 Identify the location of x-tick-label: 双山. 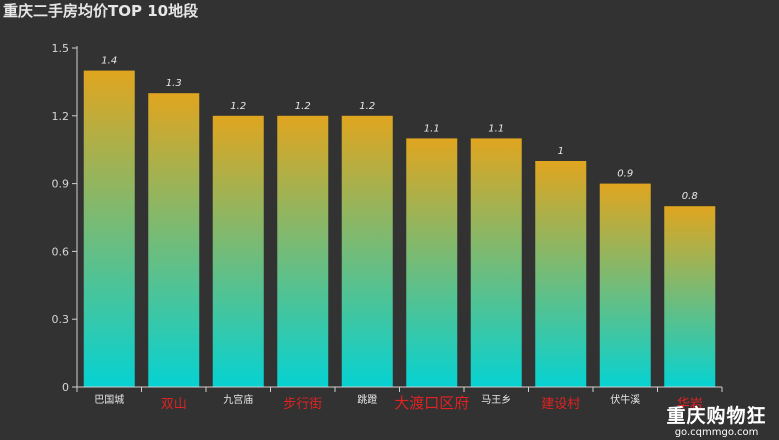
(174, 404).